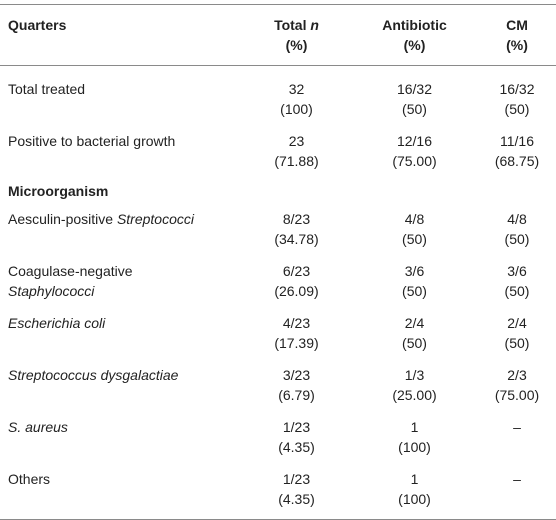  What do you see at coordinates (70, 271) in the screenshot?
I see `row-label-plain: Coagulase-negative` at bounding box center [70, 271].